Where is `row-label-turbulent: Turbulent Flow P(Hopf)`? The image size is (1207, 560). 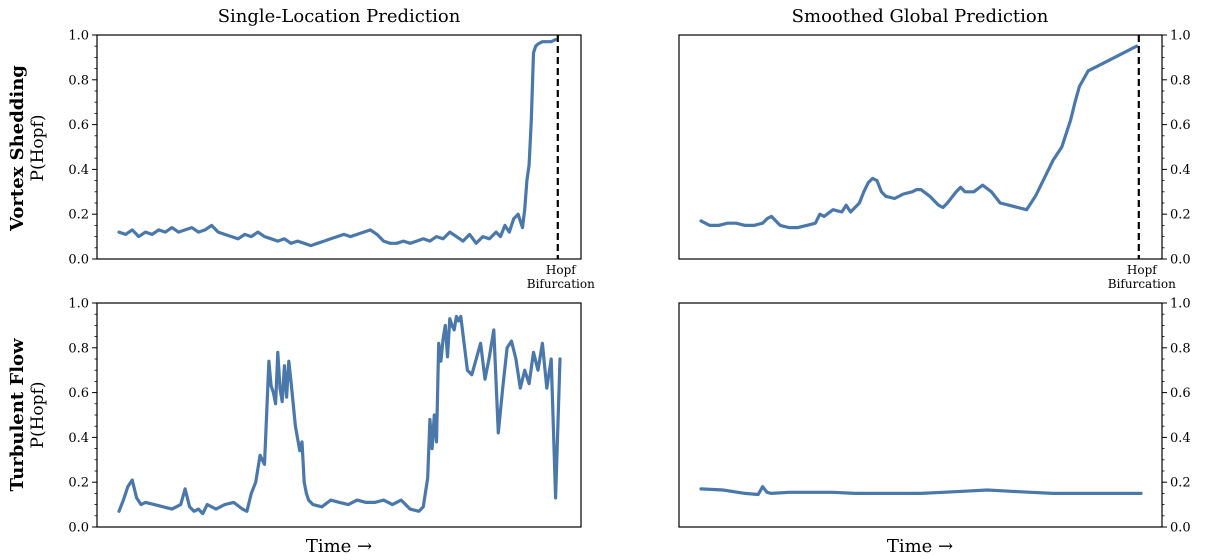
row-label-turbulent: Turbulent Flow P(Hopf) is located at coordinates (27, 415).